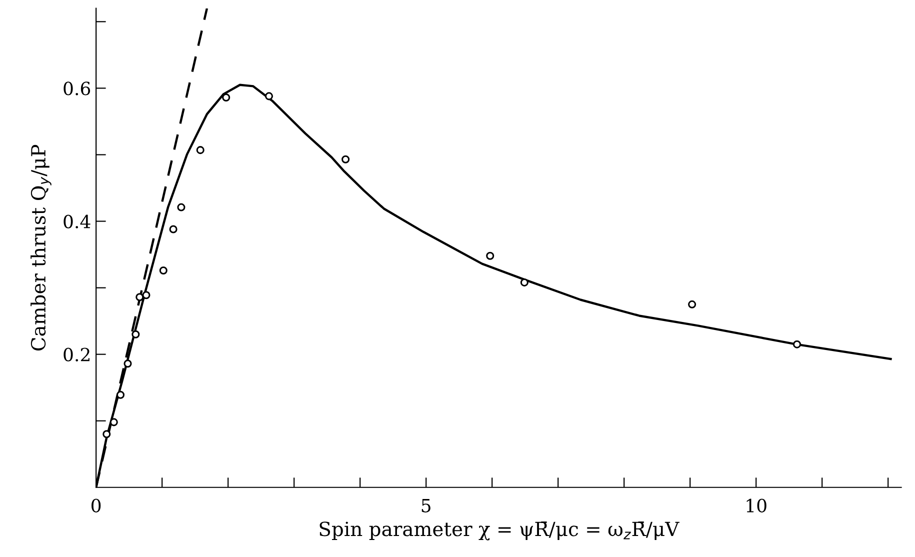 This screenshot has width=915, height=557. What do you see at coordinates (756, 505) in the screenshot?
I see `x-tick-label: 10` at bounding box center [756, 505].